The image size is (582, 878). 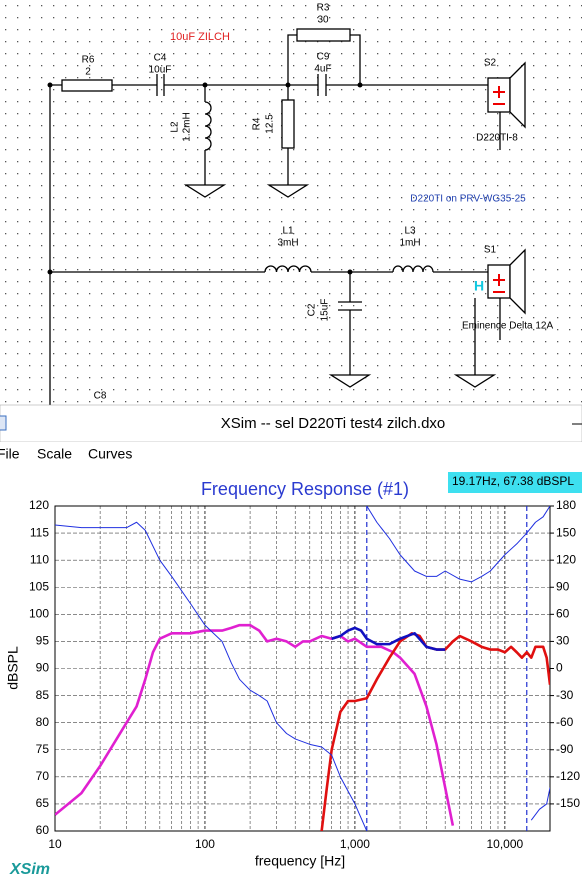 What do you see at coordinates (3, 423) in the screenshot?
I see `app-icon` at bounding box center [3, 423].